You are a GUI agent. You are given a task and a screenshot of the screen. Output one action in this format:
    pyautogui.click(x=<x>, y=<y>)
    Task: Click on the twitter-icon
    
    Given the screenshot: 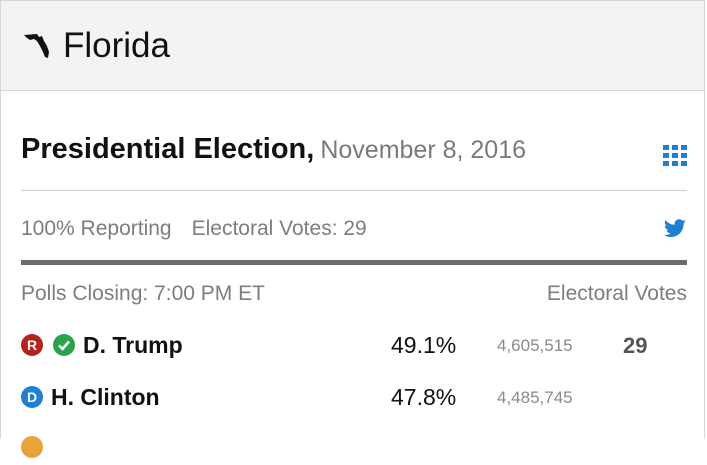 What is the action you would take?
    pyautogui.click(x=675, y=232)
    